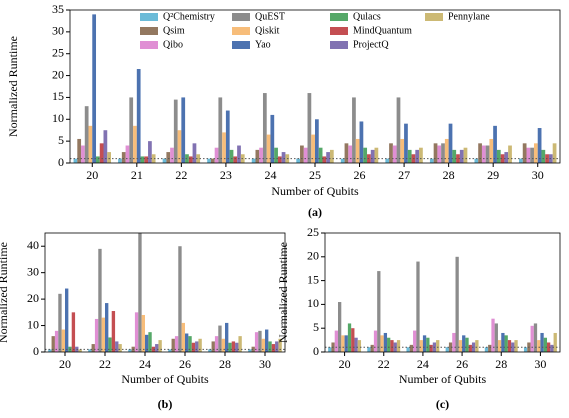  What do you see at coordinates (313, 279) in the screenshot?
I see `y-tick-label: 15` at bounding box center [313, 279].